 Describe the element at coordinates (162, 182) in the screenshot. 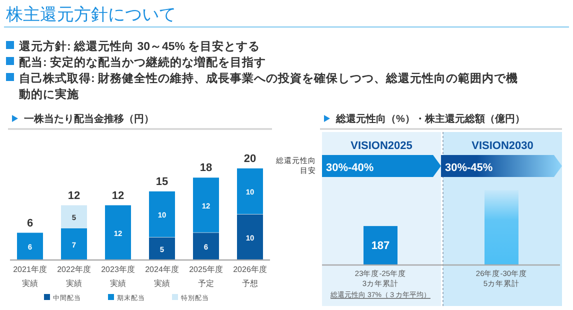

I see `total-label: 15` at that location.